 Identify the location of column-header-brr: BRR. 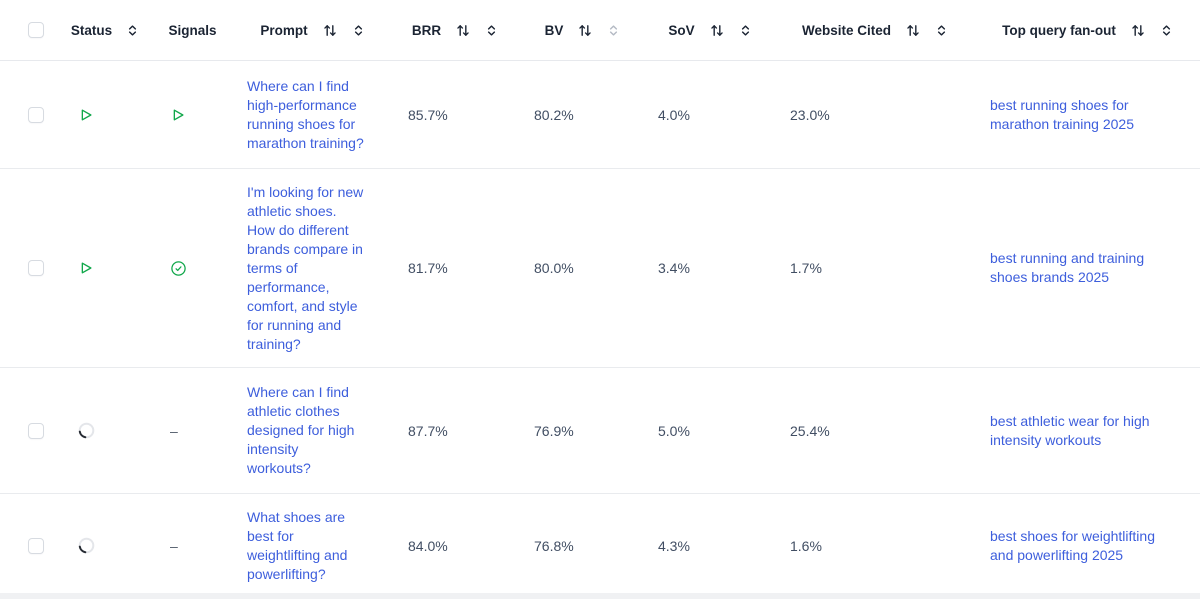
(455, 30).